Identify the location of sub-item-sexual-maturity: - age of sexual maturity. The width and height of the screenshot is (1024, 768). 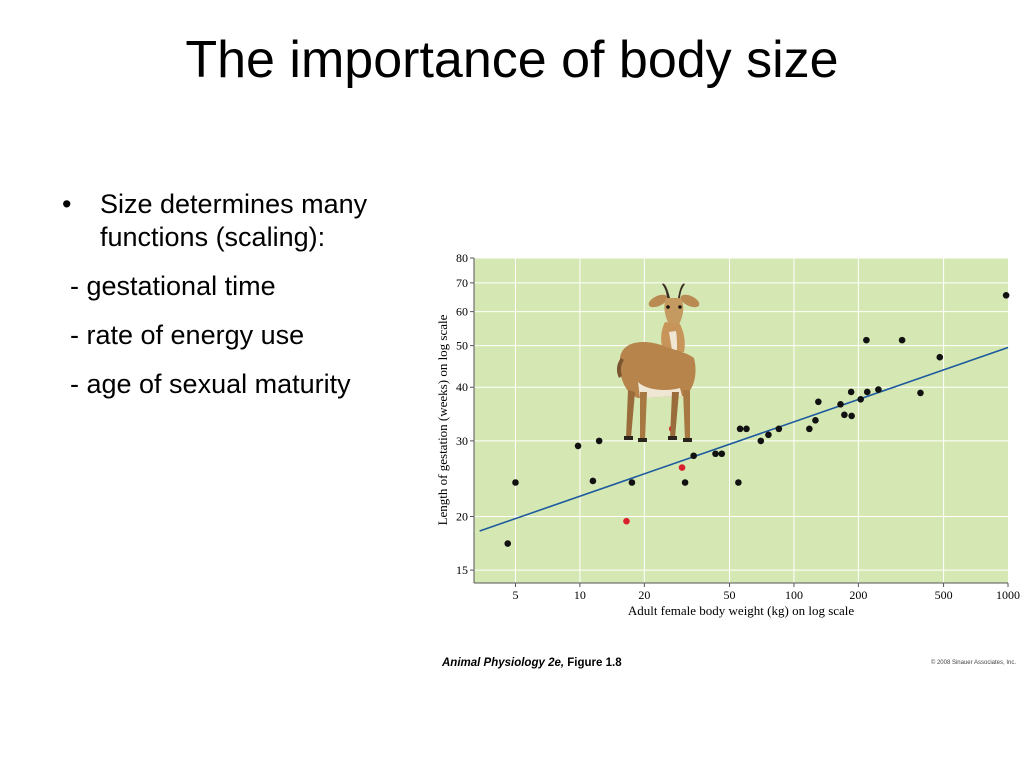
(210, 384).